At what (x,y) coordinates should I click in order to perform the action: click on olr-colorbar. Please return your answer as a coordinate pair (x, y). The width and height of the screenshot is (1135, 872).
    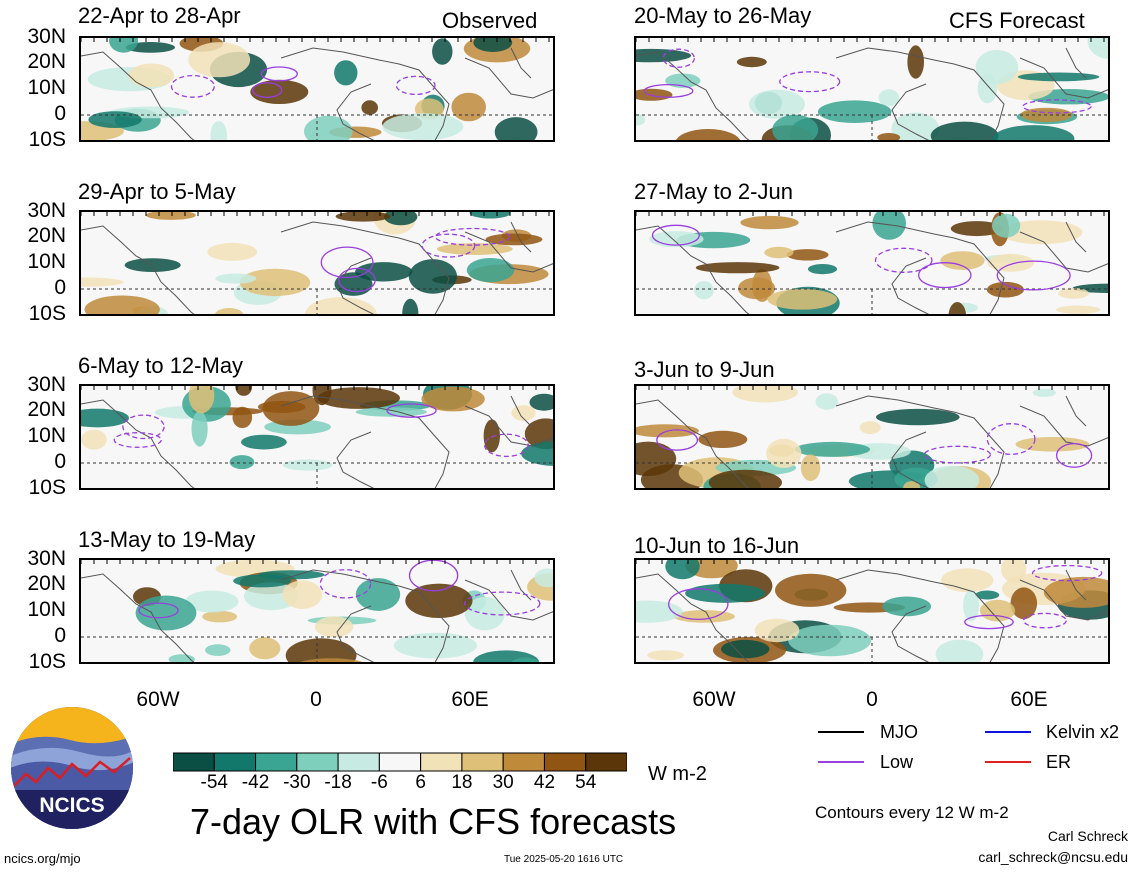
    Looking at the image, I should click on (400, 762).